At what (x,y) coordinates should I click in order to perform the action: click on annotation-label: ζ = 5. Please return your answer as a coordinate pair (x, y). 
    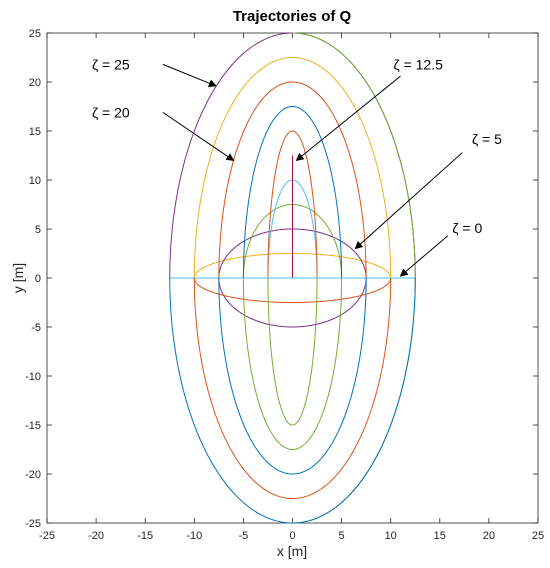
    Looking at the image, I should click on (487, 139).